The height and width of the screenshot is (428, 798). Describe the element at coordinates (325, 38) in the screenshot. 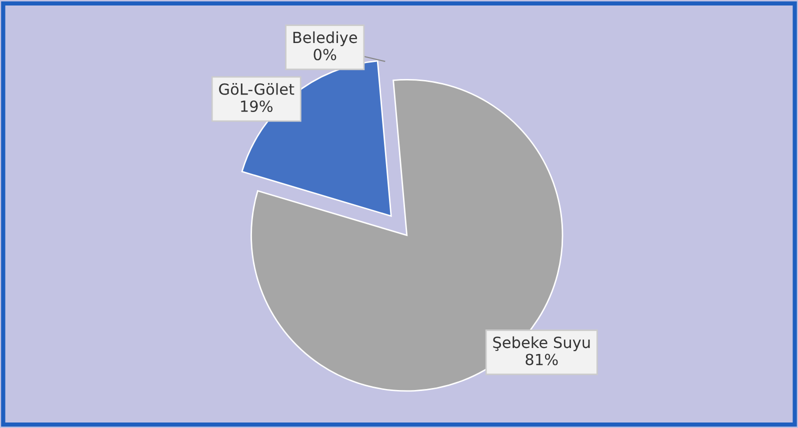

I see `category-label: Belediye` at that location.